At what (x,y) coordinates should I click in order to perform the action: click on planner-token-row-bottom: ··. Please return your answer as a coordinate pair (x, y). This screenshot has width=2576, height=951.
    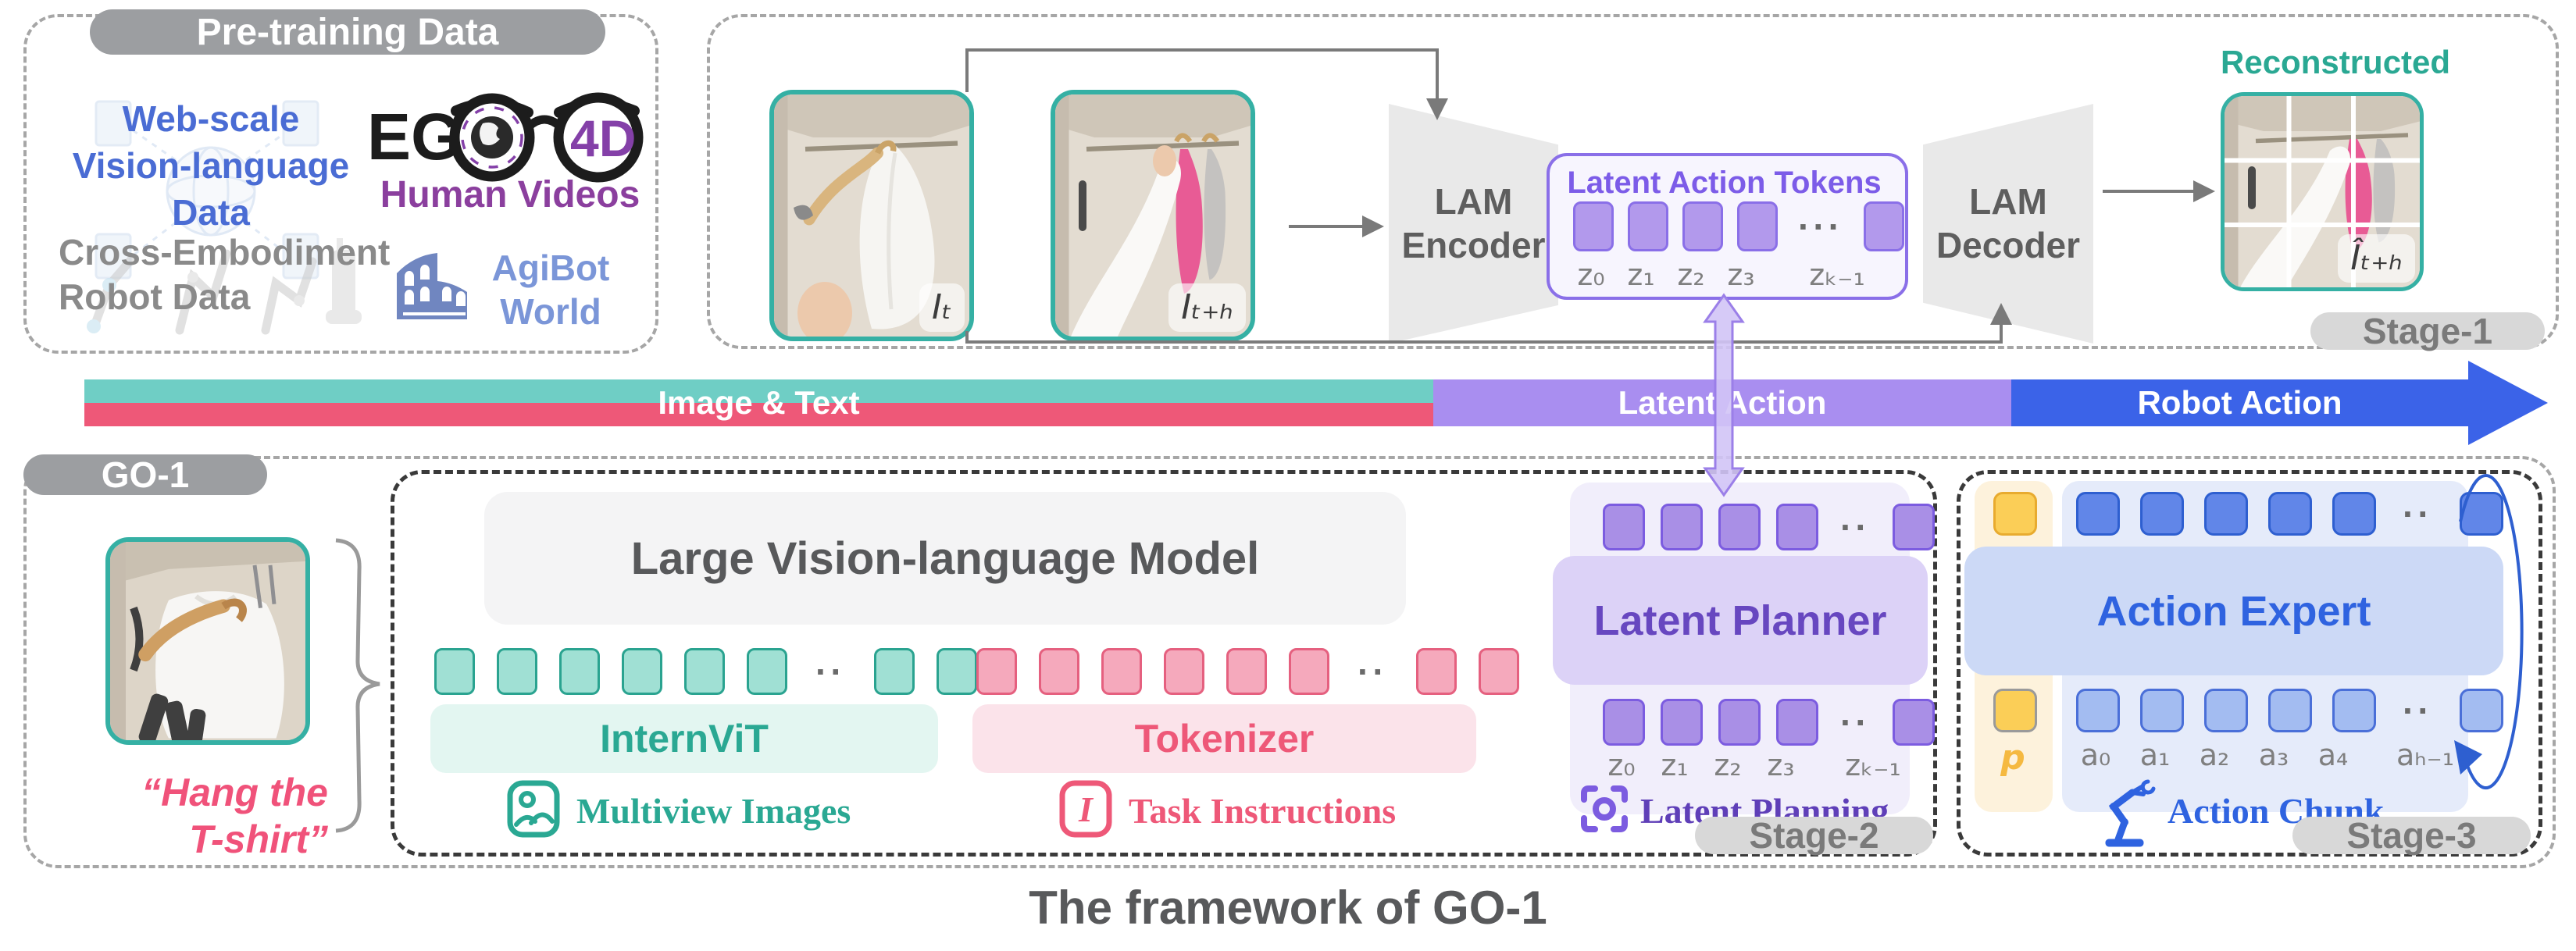
    Looking at the image, I should click on (1769, 722).